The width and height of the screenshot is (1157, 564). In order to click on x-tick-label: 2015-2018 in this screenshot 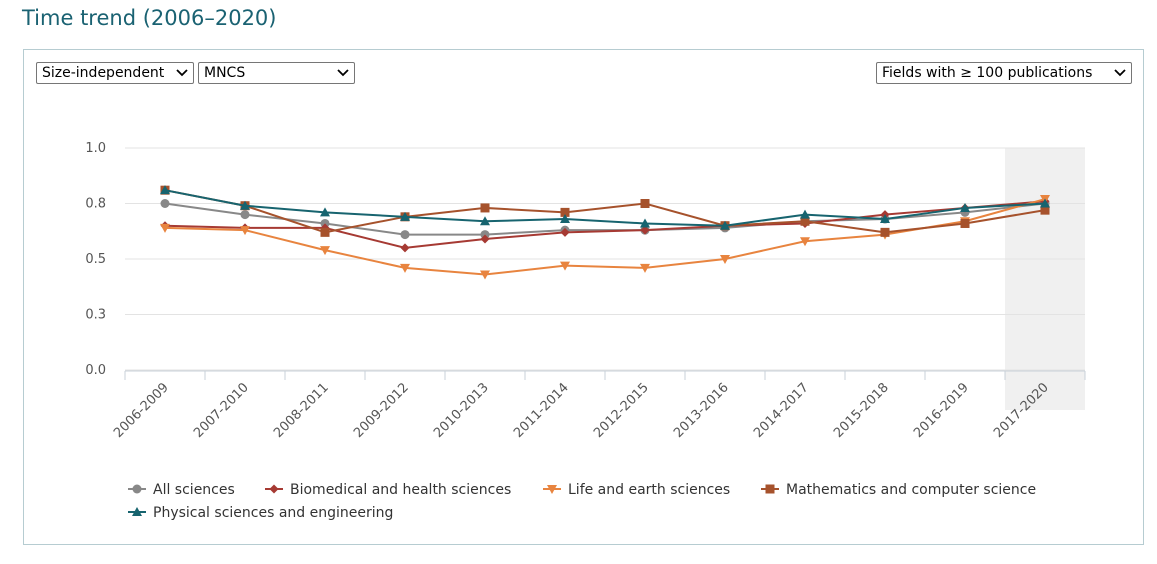, I will do `click(861, 410)`.